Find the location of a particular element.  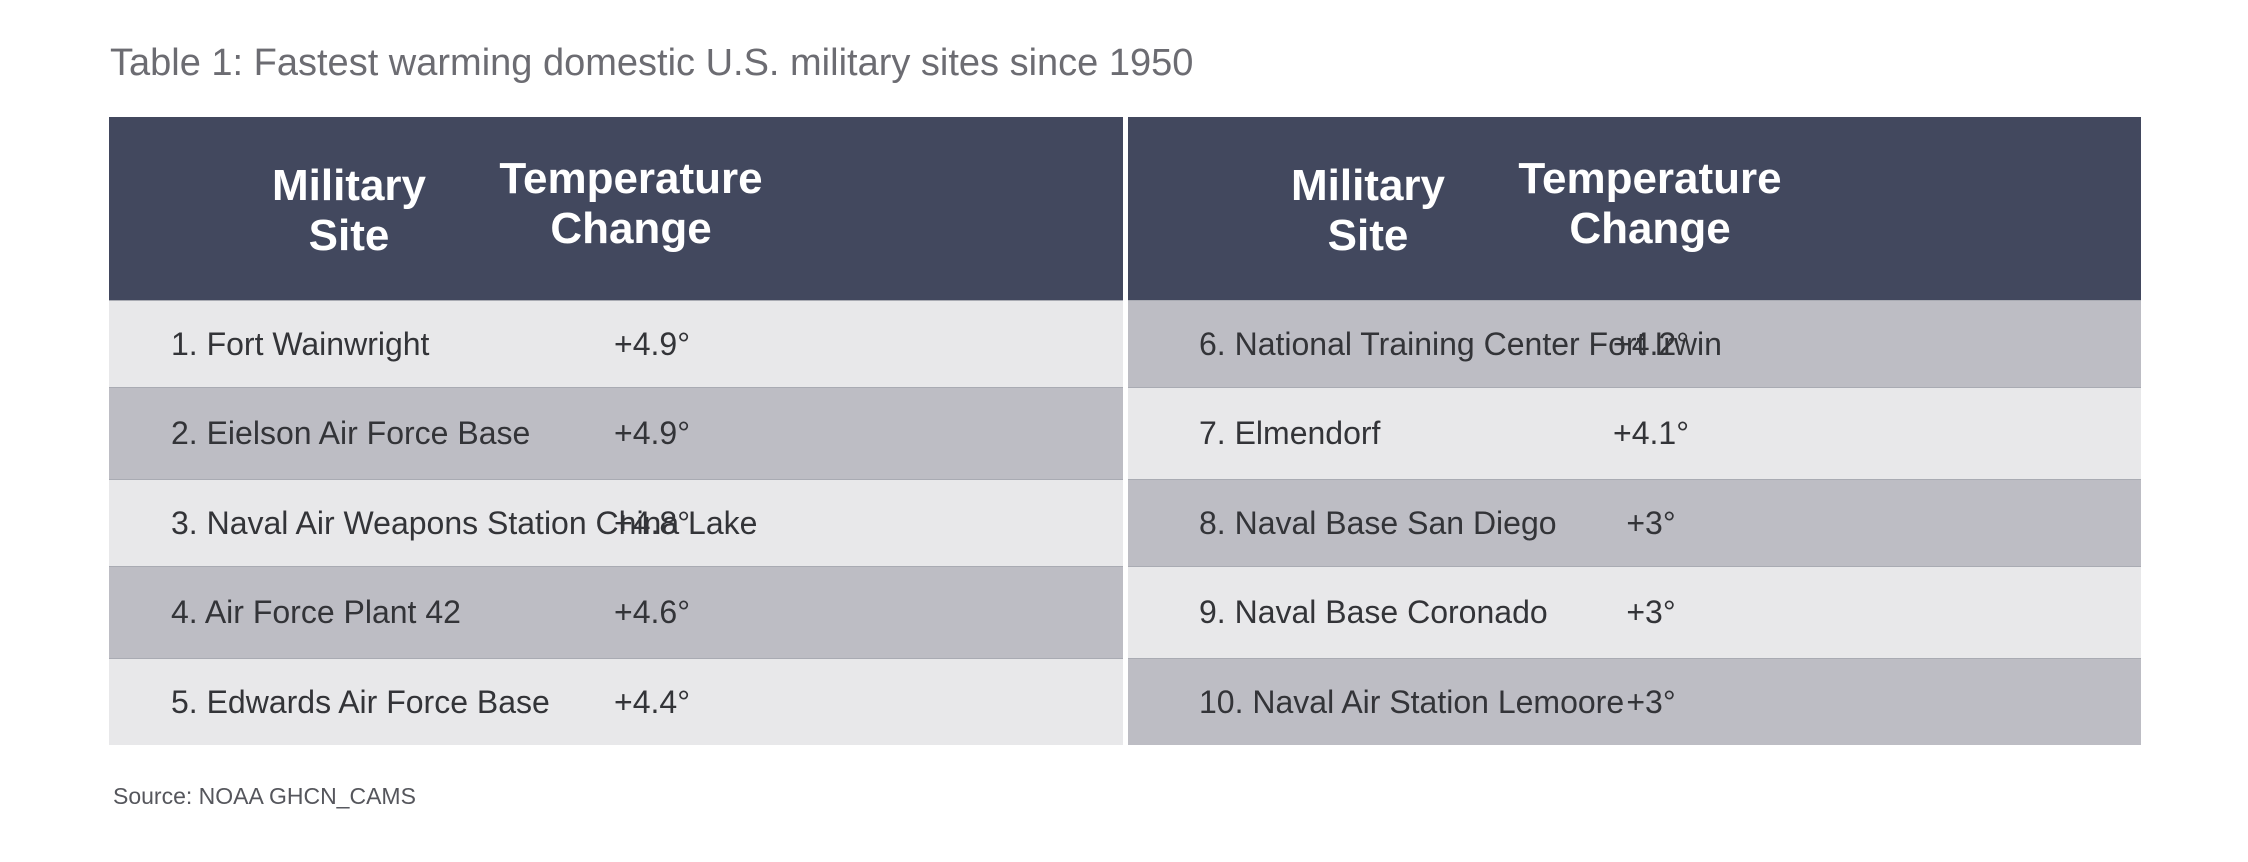

temperature-cell: +4.1° is located at coordinates (1651, 433).